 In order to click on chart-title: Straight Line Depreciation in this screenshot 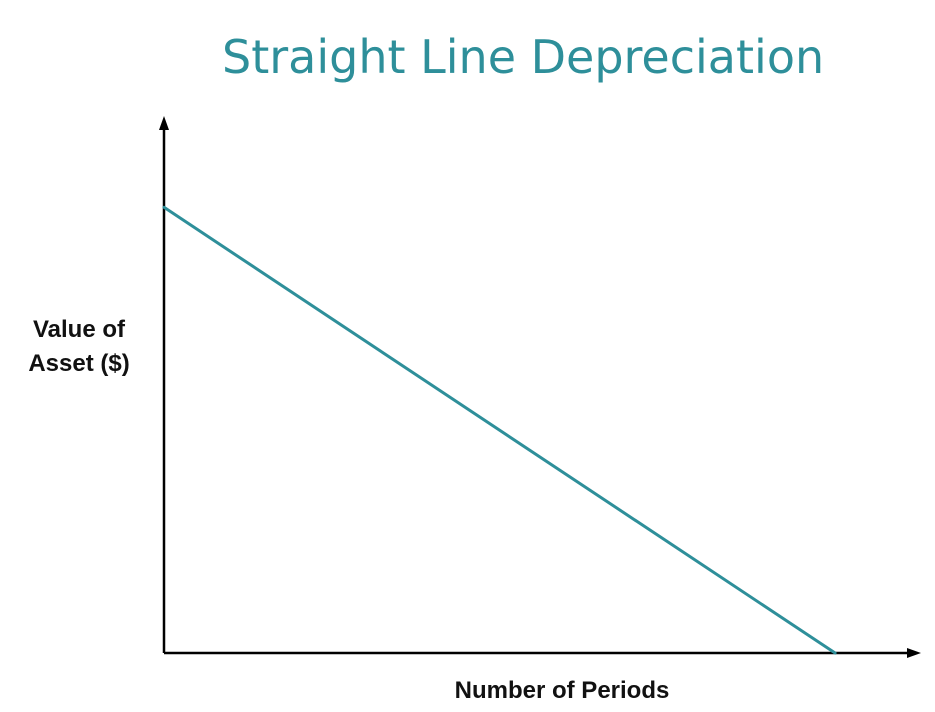, I will do `click(523, 57)`.